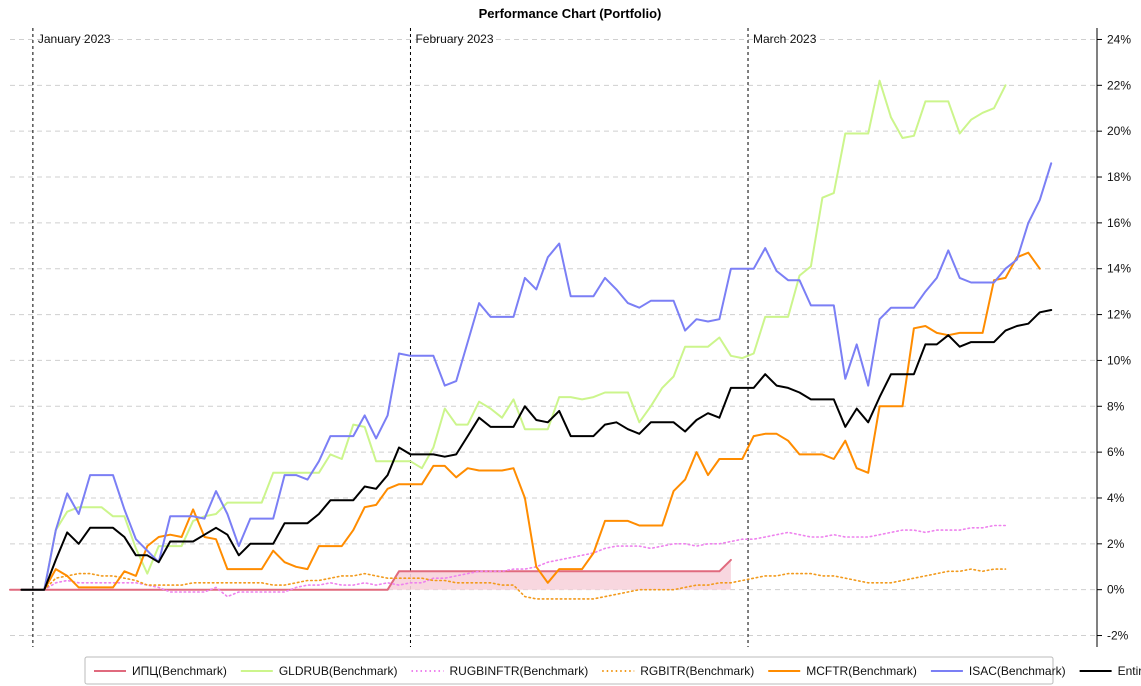  I want to click on y-tick-label: 0%, so click(1116, 590).